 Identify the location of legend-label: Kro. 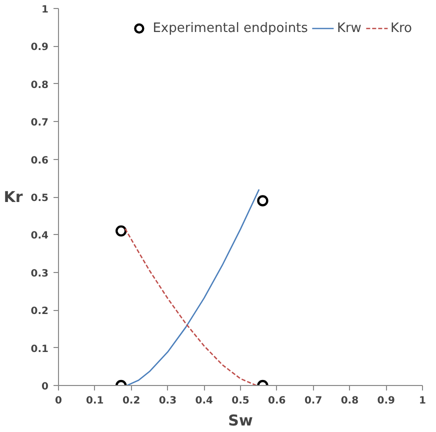
(401, 28).